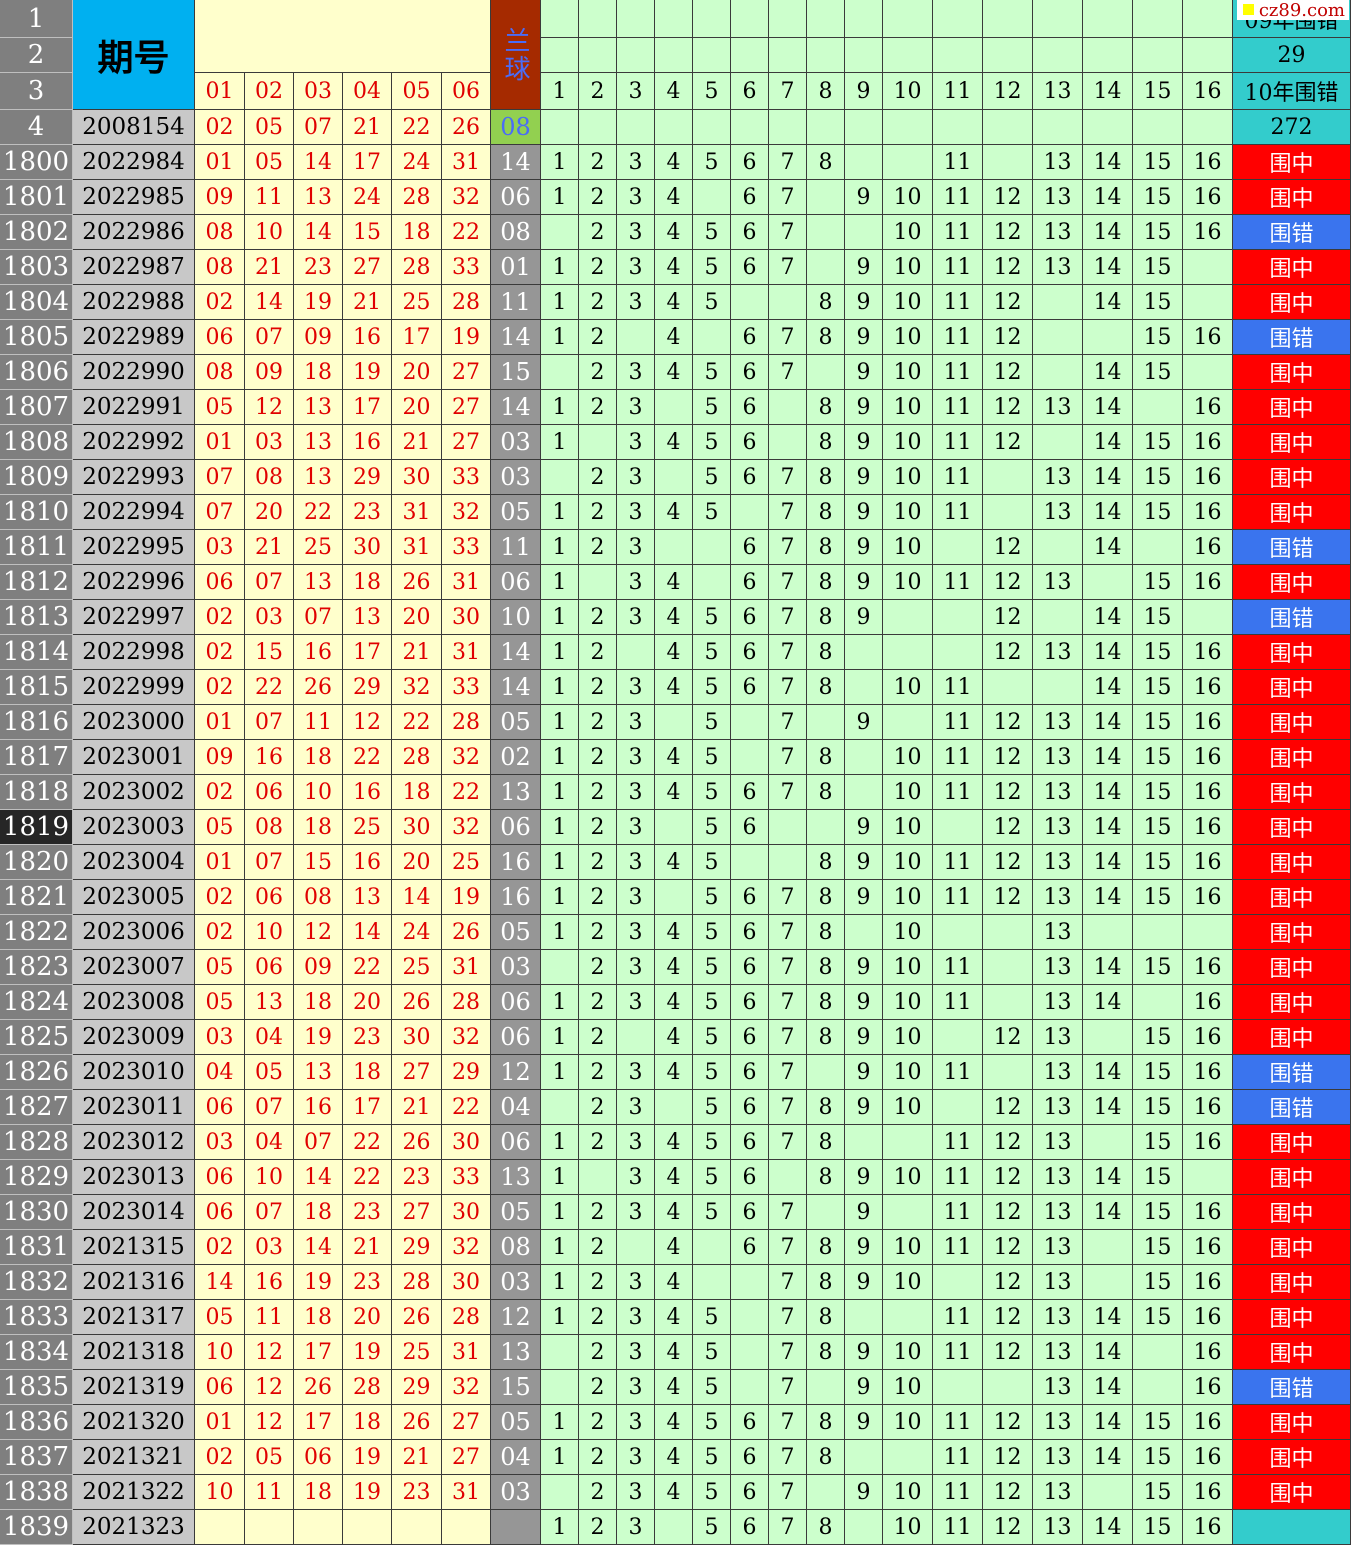 Image resolution: width=1351 pixels, height=1549 pixels. I want to click on red-number-cell: 32, so click(466, 1387).